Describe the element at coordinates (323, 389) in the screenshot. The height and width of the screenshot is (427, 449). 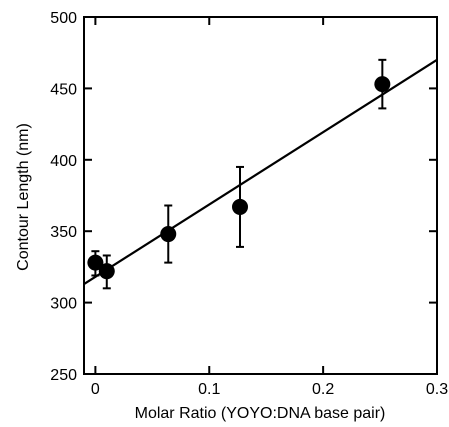
I see `x-tick-label: 0.2` at that location.